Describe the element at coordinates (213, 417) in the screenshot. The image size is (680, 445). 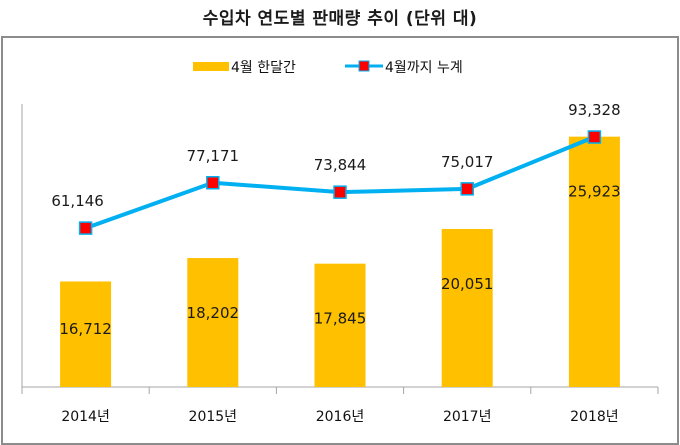
I see `x-tick-label: 2015년` at that location.